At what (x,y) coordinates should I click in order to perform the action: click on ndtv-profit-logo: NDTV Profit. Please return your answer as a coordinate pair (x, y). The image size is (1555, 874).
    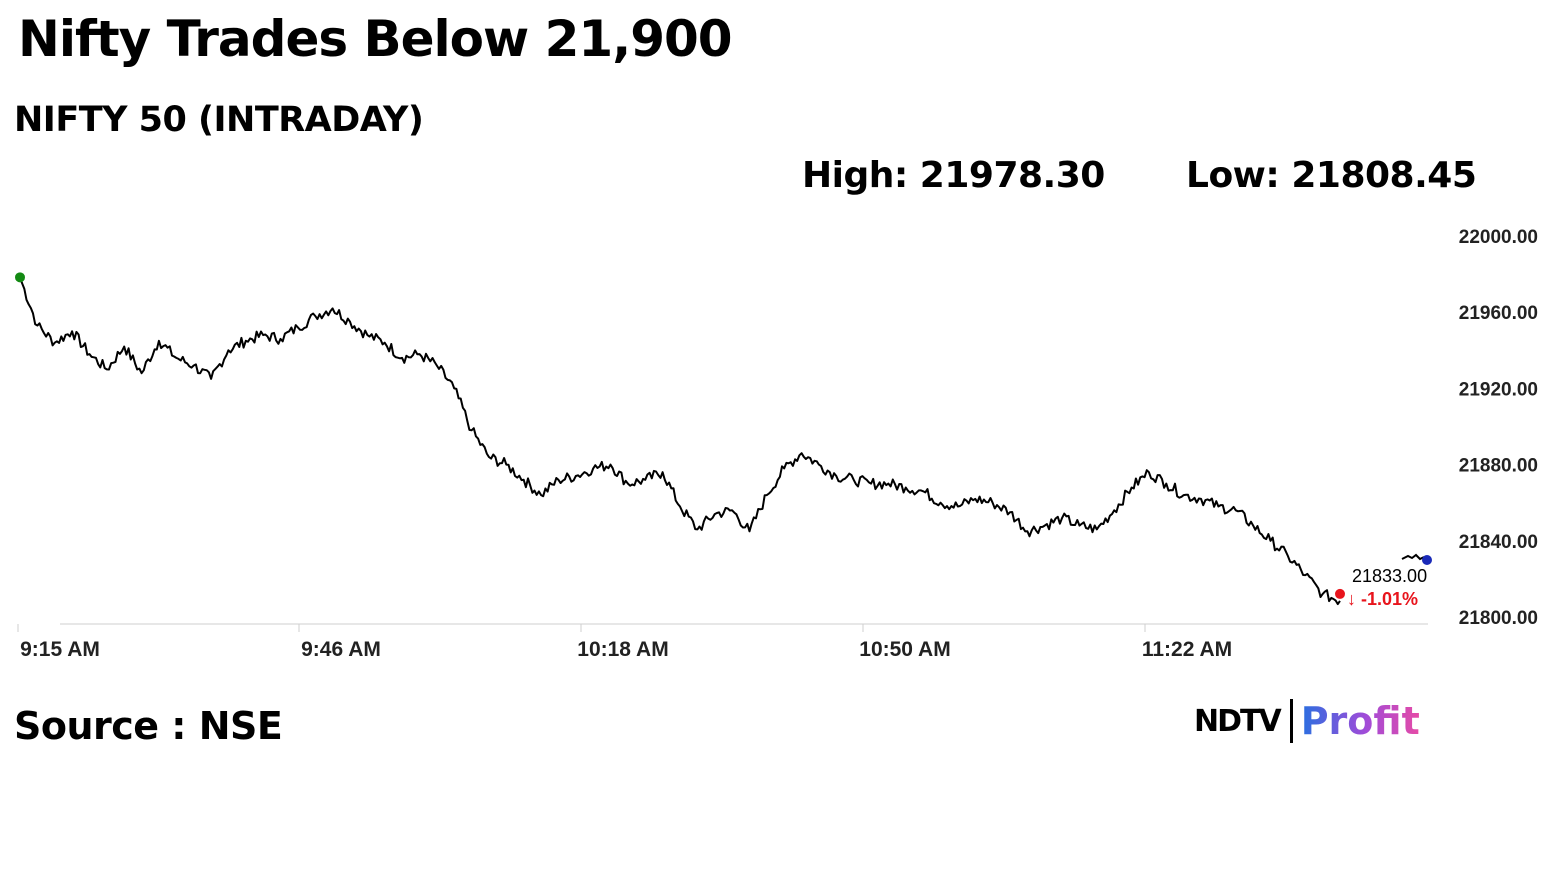
    Looking at the image, I should click on (1307, 721).